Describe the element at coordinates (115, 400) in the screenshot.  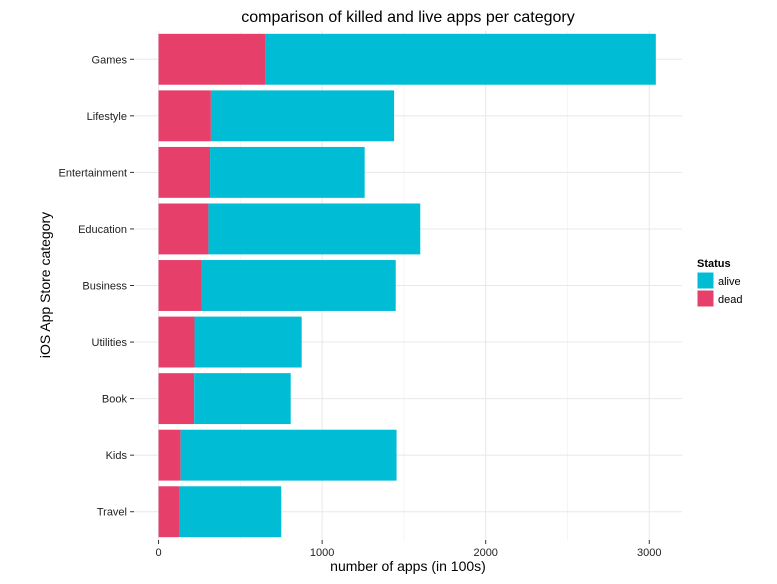
I see `y-tick-label: Book` at that location.